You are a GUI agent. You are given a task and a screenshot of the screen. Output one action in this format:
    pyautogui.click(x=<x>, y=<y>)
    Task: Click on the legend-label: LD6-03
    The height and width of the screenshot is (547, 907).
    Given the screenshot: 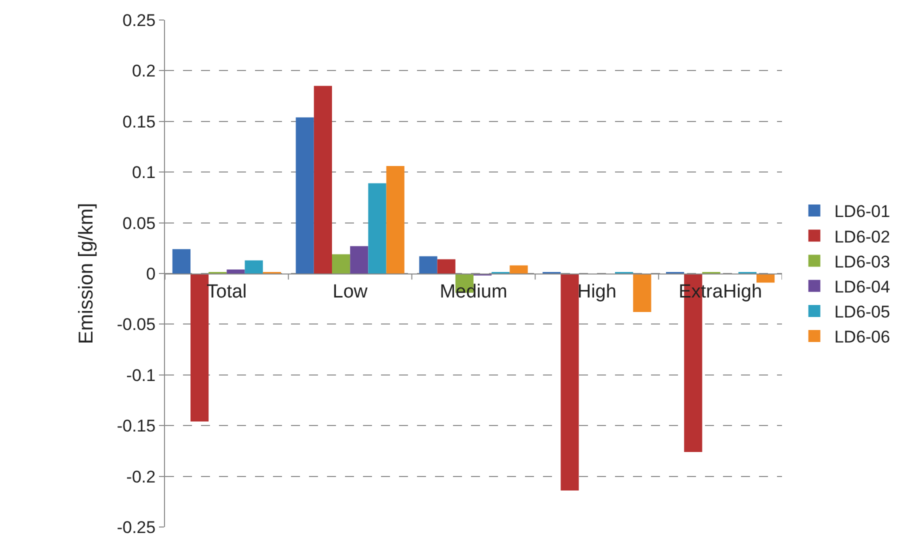 What is the action you would take?
    pyautogui.click(x=862, y=262)
    